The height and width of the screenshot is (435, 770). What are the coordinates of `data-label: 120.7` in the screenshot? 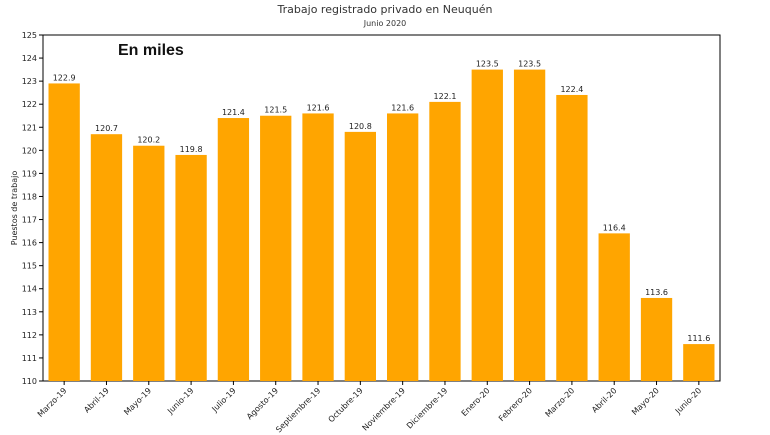 It's located at (106, 128).